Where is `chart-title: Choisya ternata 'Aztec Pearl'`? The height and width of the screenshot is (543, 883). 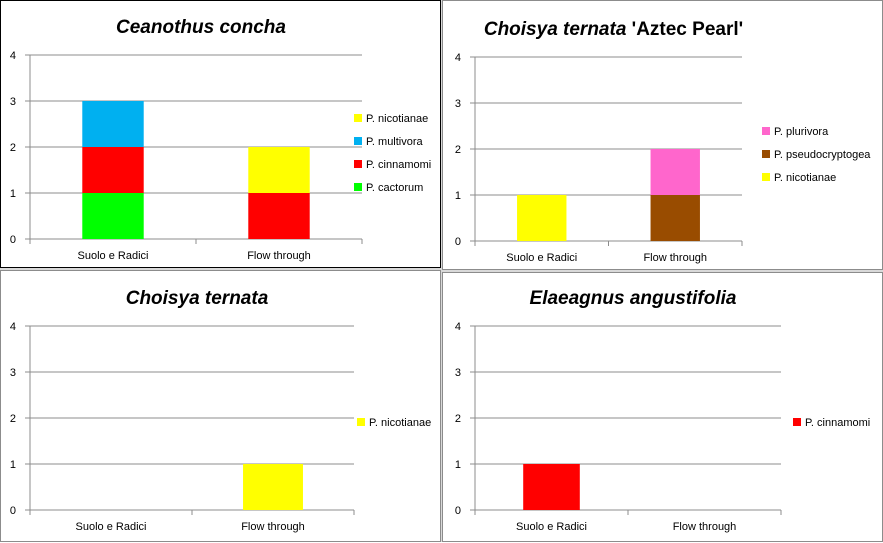 chart-title: Choisya ternata 'Aztec Pearl' is located at coordinates (613, 29).